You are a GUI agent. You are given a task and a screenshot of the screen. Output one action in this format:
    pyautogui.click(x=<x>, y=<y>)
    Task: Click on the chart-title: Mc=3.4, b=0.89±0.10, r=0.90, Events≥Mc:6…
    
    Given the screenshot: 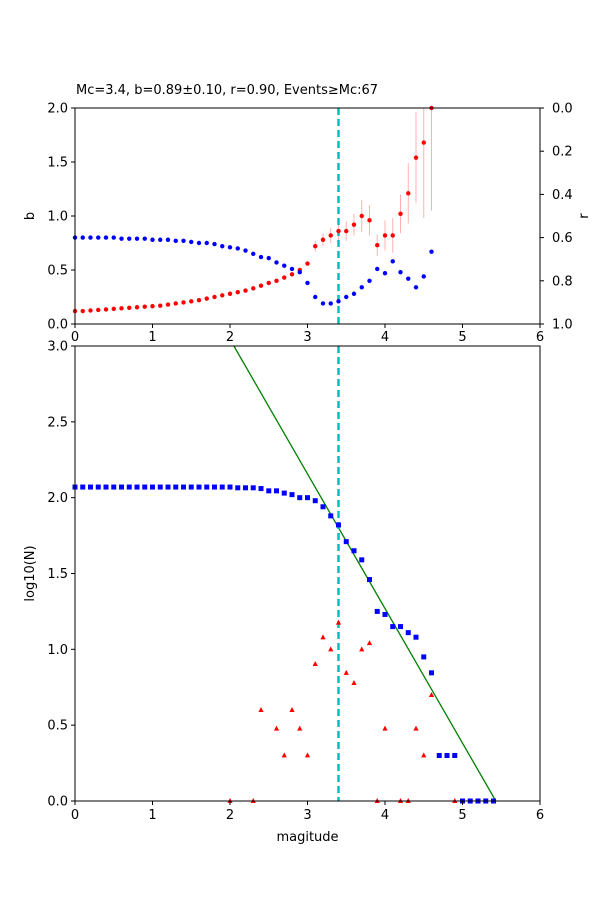 What is the action you would take?
    pyautogui.click(x=227, y=90)
    